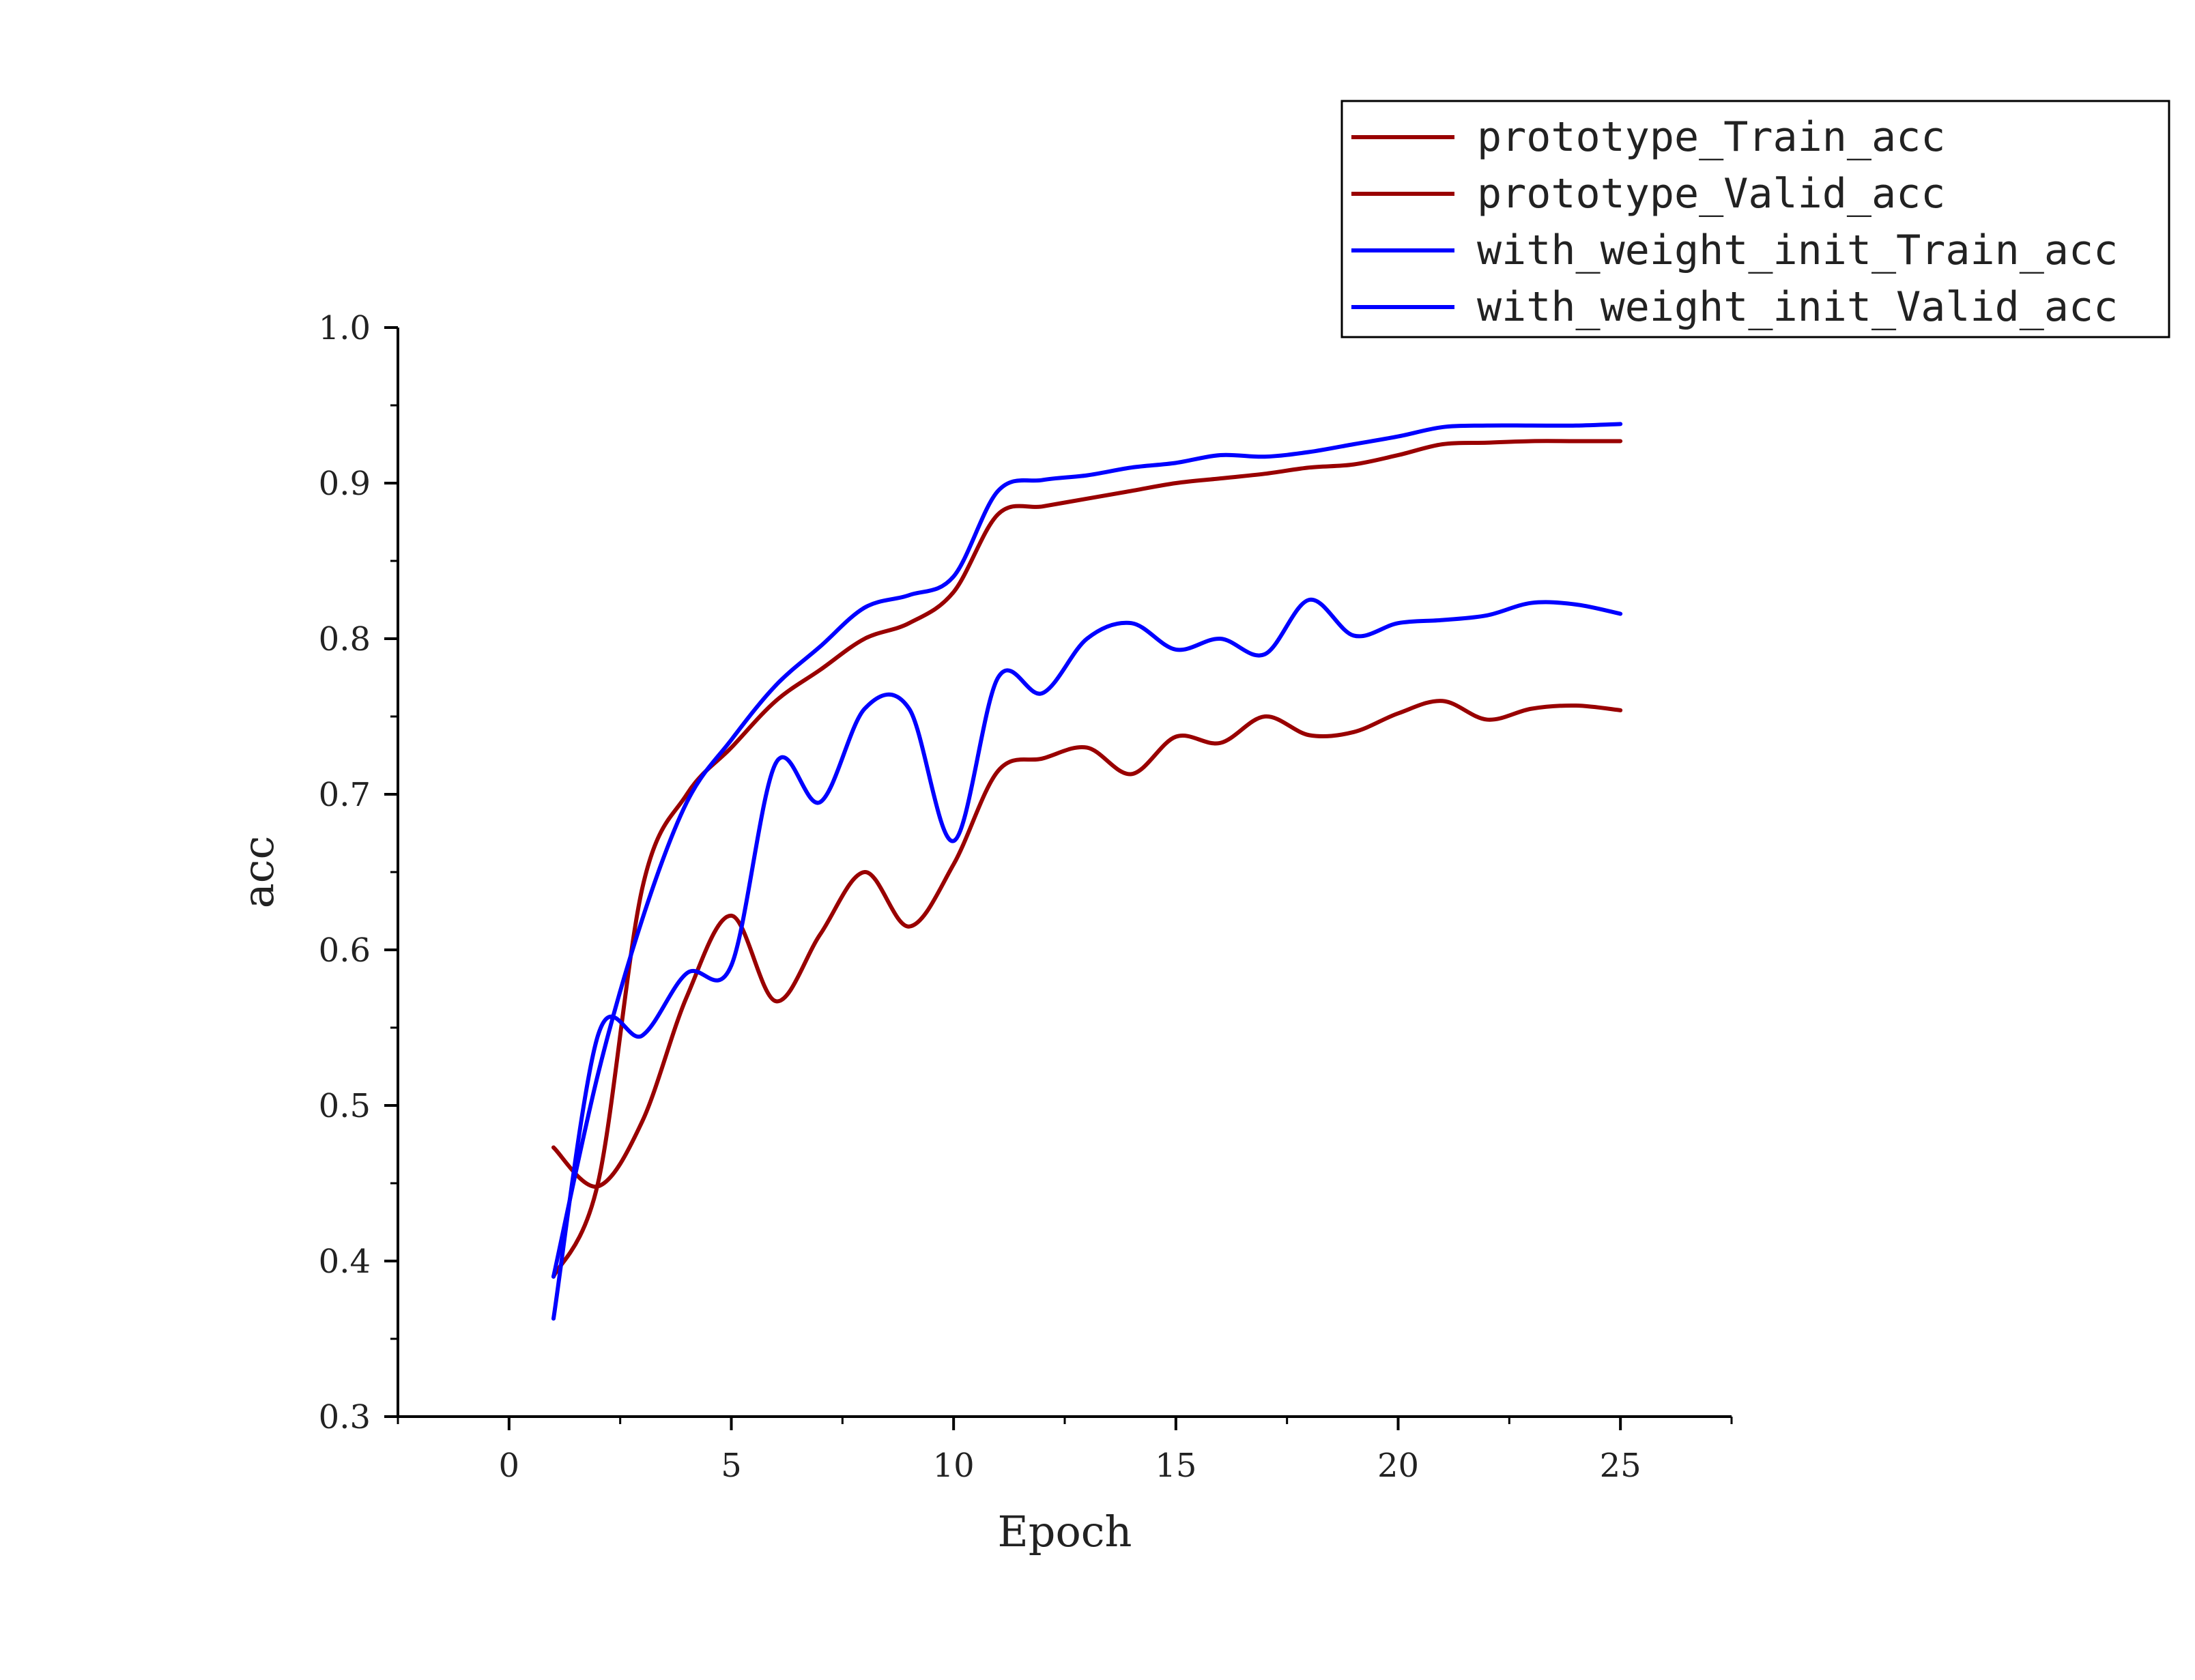 Image resolution: width=2195 pixels, height=1680 pixels. I want to click on legend-label: with_weight_init_Train_acc, so click(1797, 251).